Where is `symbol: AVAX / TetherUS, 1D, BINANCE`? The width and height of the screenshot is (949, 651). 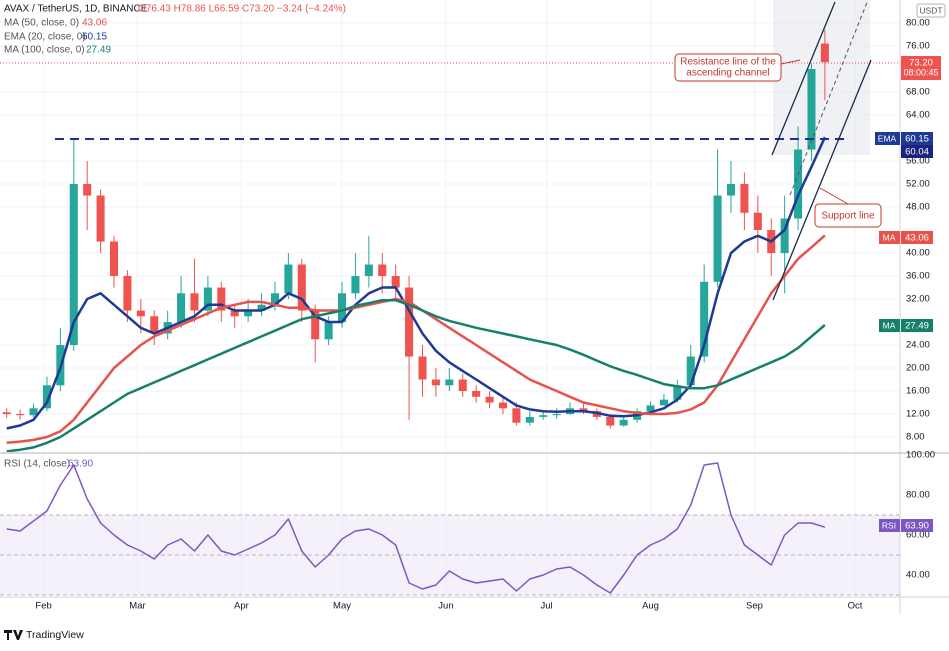
symbol: AVAX / TetherUS, 1D, BINANCE is located at coordinates (76, 9).